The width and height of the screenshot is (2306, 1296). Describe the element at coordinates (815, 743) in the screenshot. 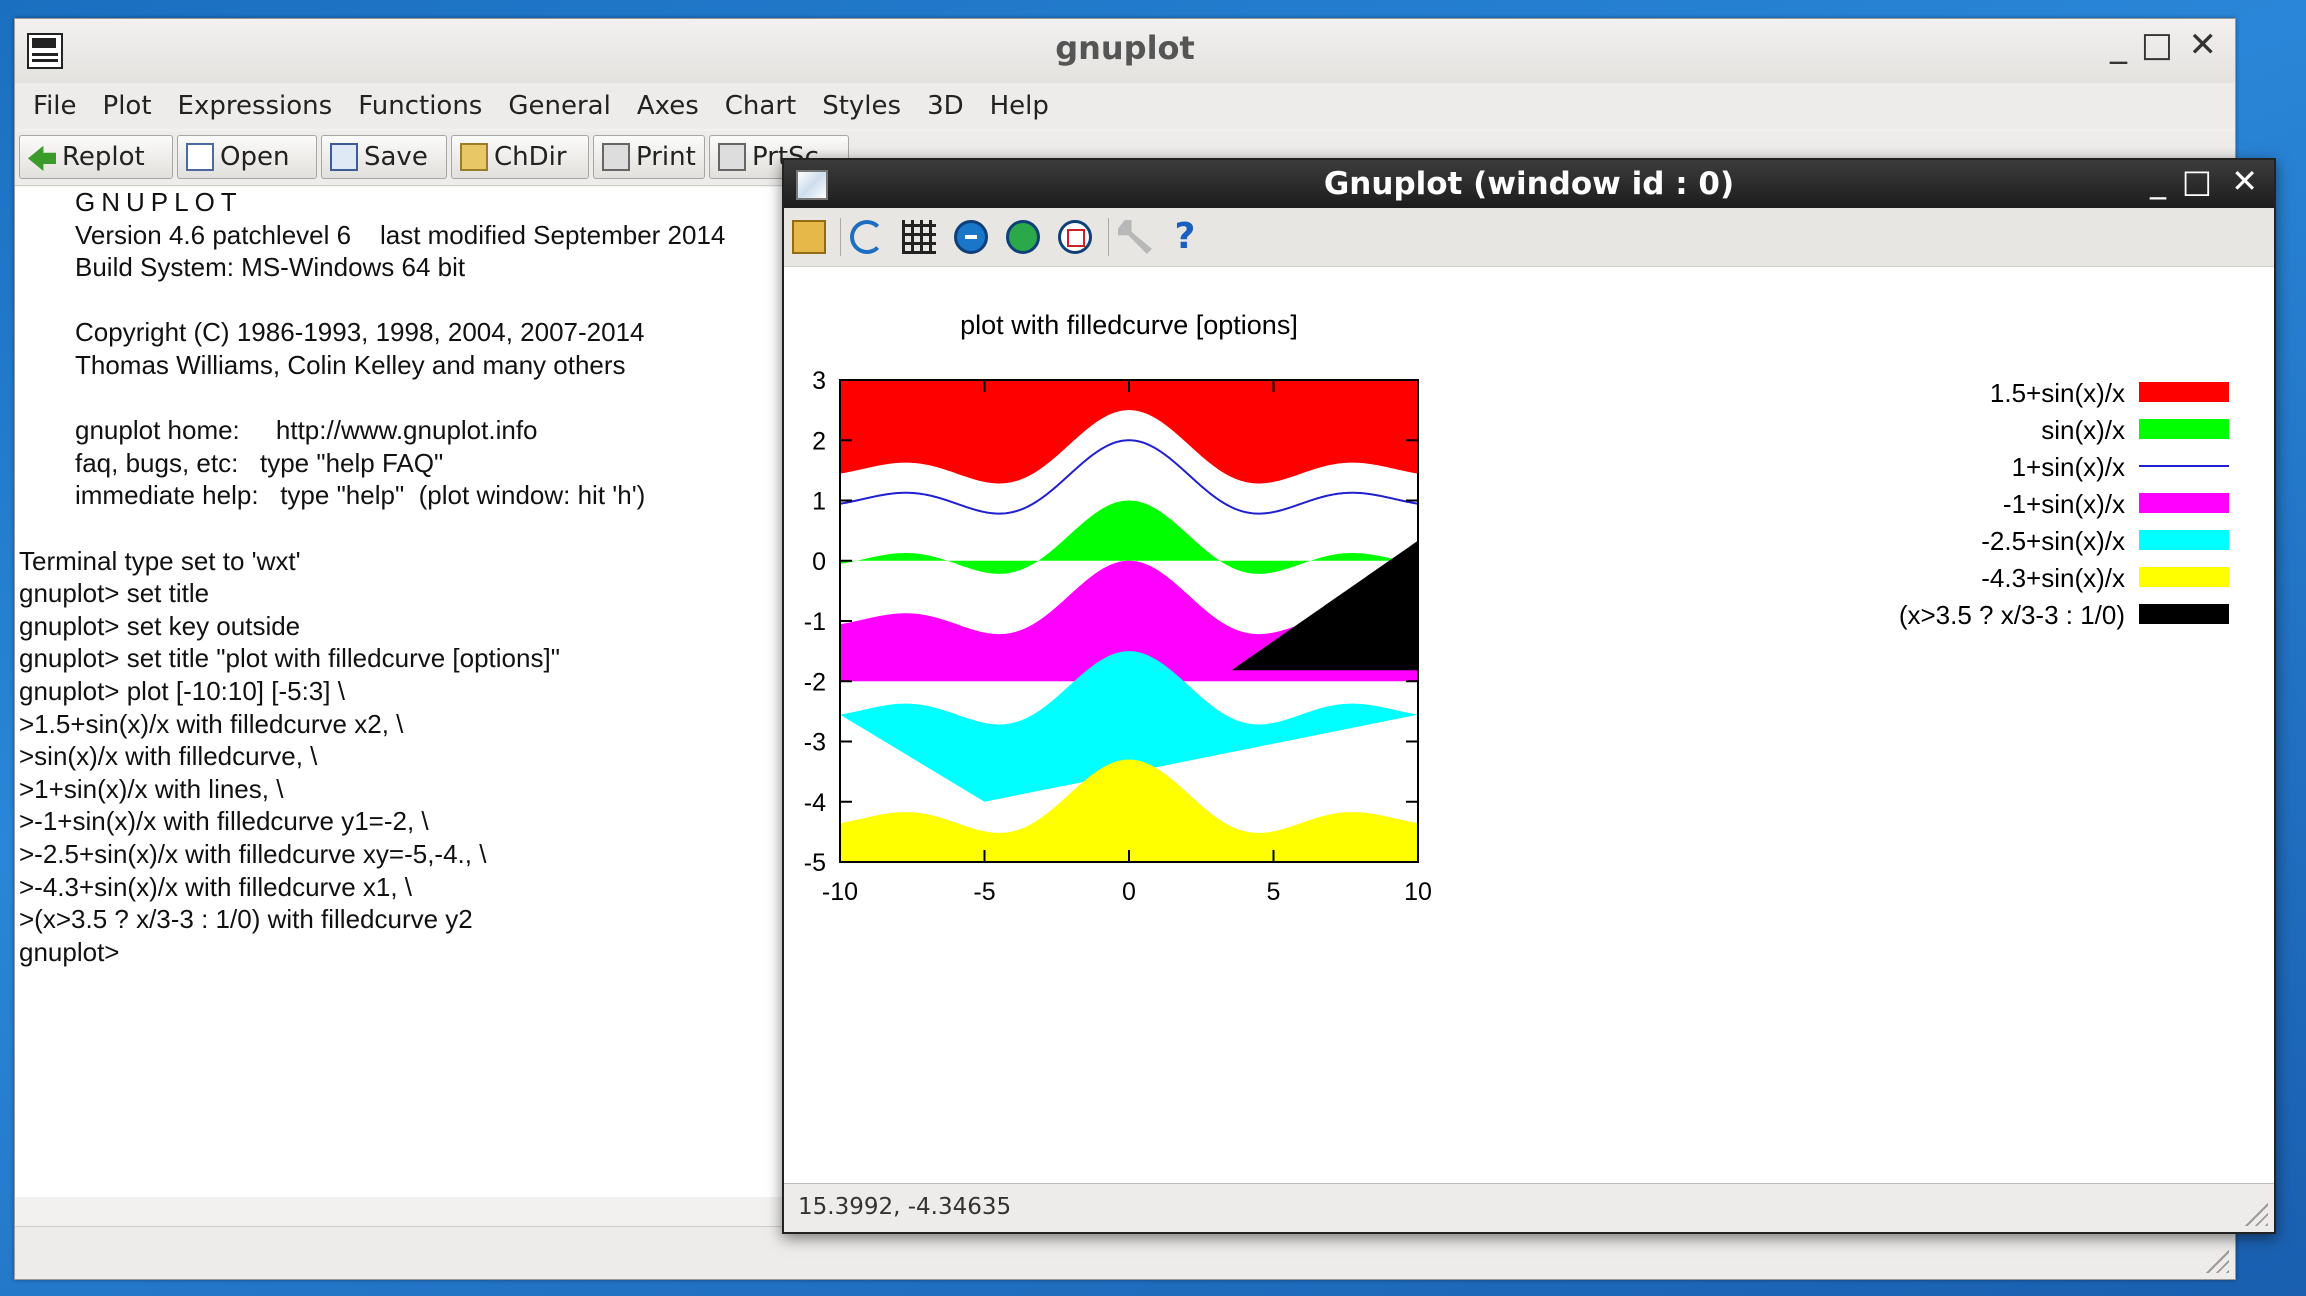

I see `y-tick-label: -3` at that location.